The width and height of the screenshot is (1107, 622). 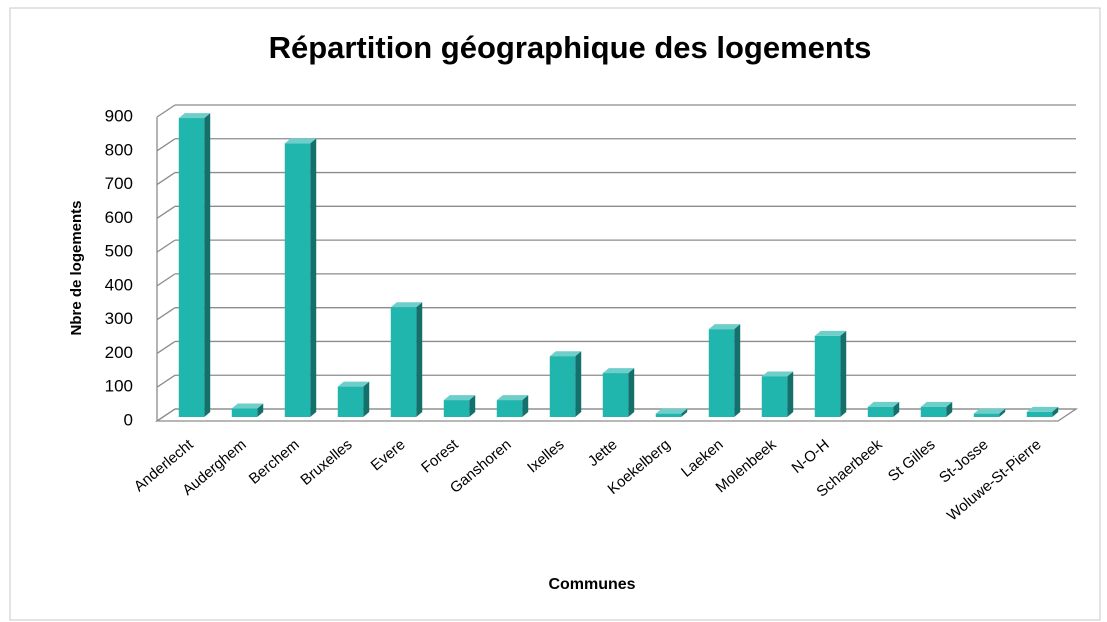 I want to click on y-tick-label: 100, so click(x=119, y=386).